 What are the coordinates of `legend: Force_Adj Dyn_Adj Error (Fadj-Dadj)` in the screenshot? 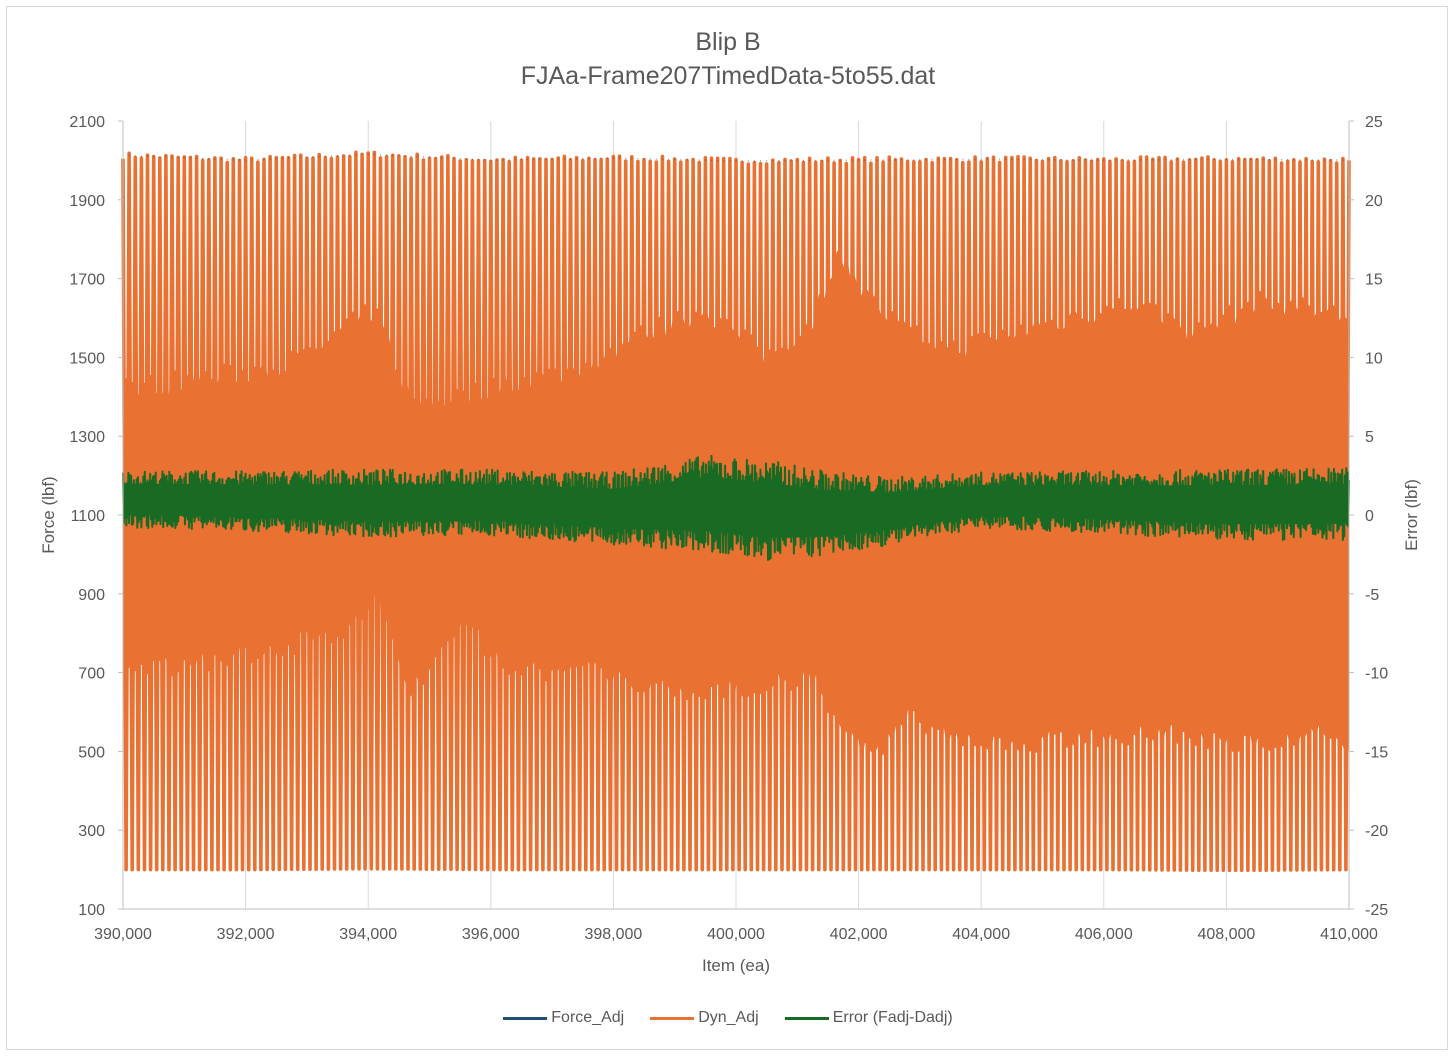 It's located at (728, 1018).